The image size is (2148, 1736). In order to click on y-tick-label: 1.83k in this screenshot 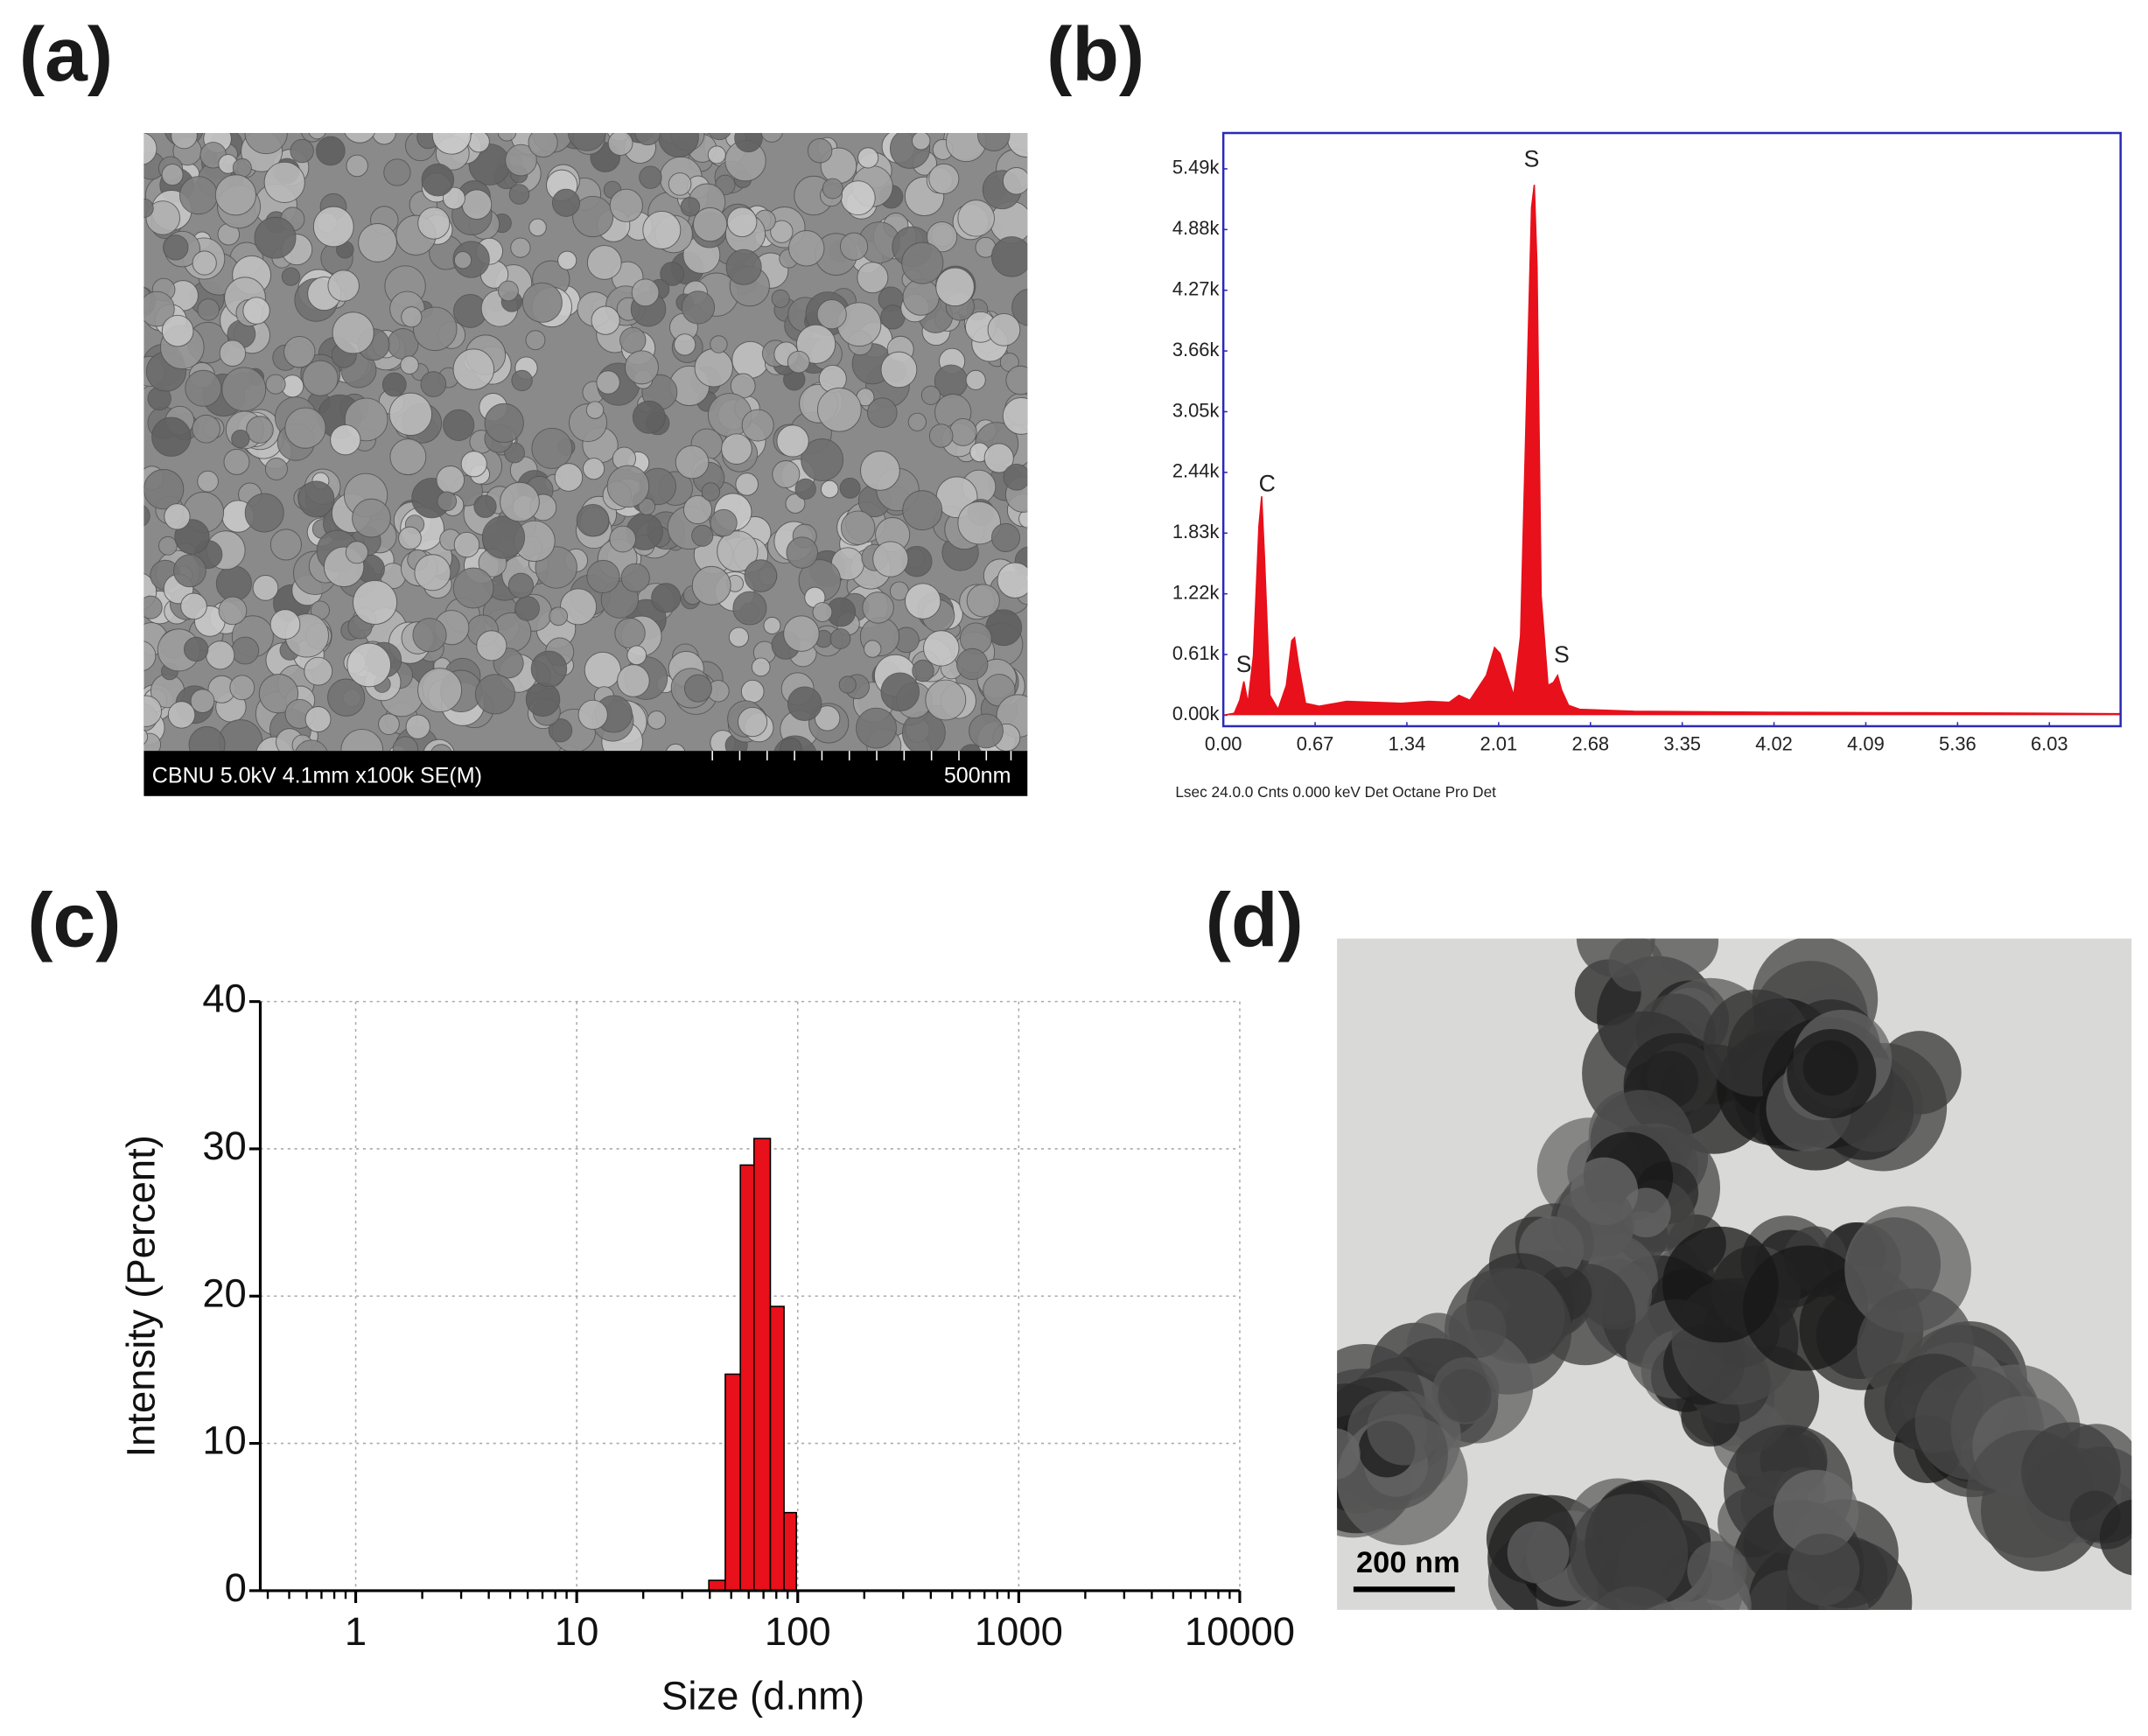, I will do `click(1196, 531)`.